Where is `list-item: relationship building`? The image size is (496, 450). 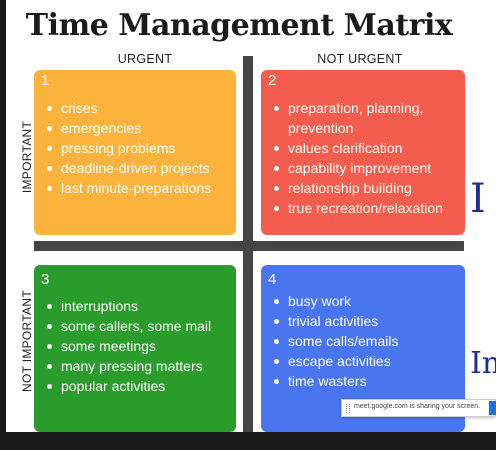
list-item: relationship building is located at coordinates (364, 188).